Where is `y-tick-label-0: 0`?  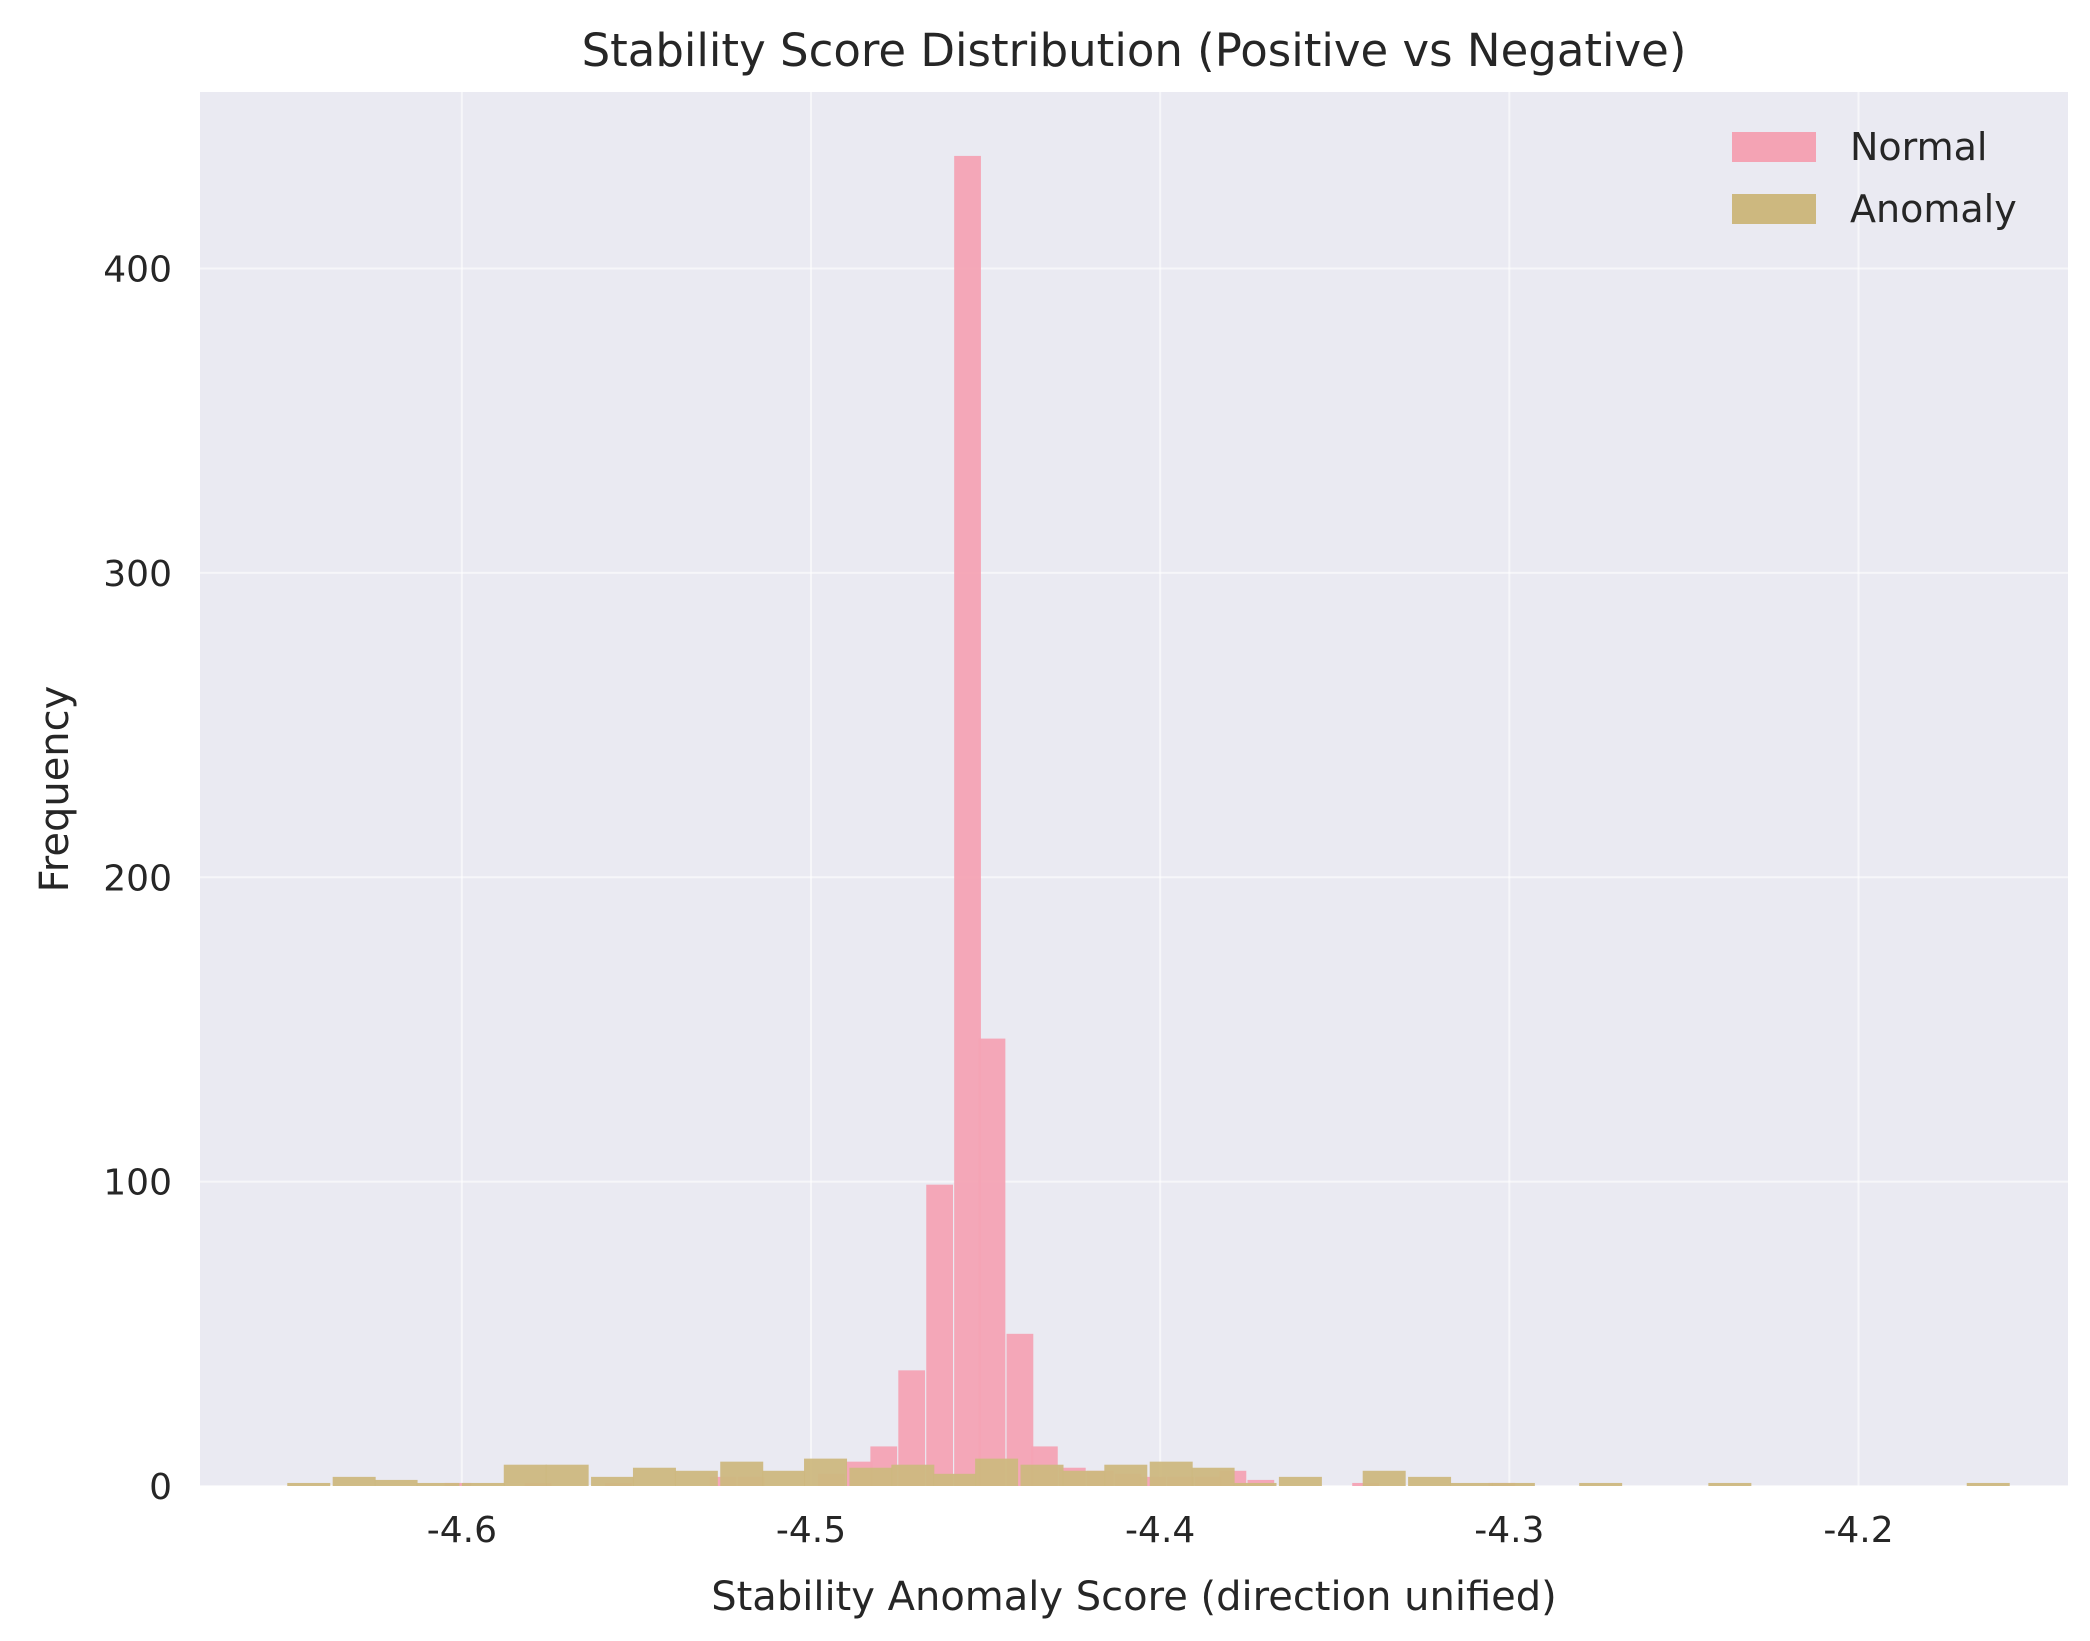
y-tick-label-0: 0 is located at coordinates (160, 1487).